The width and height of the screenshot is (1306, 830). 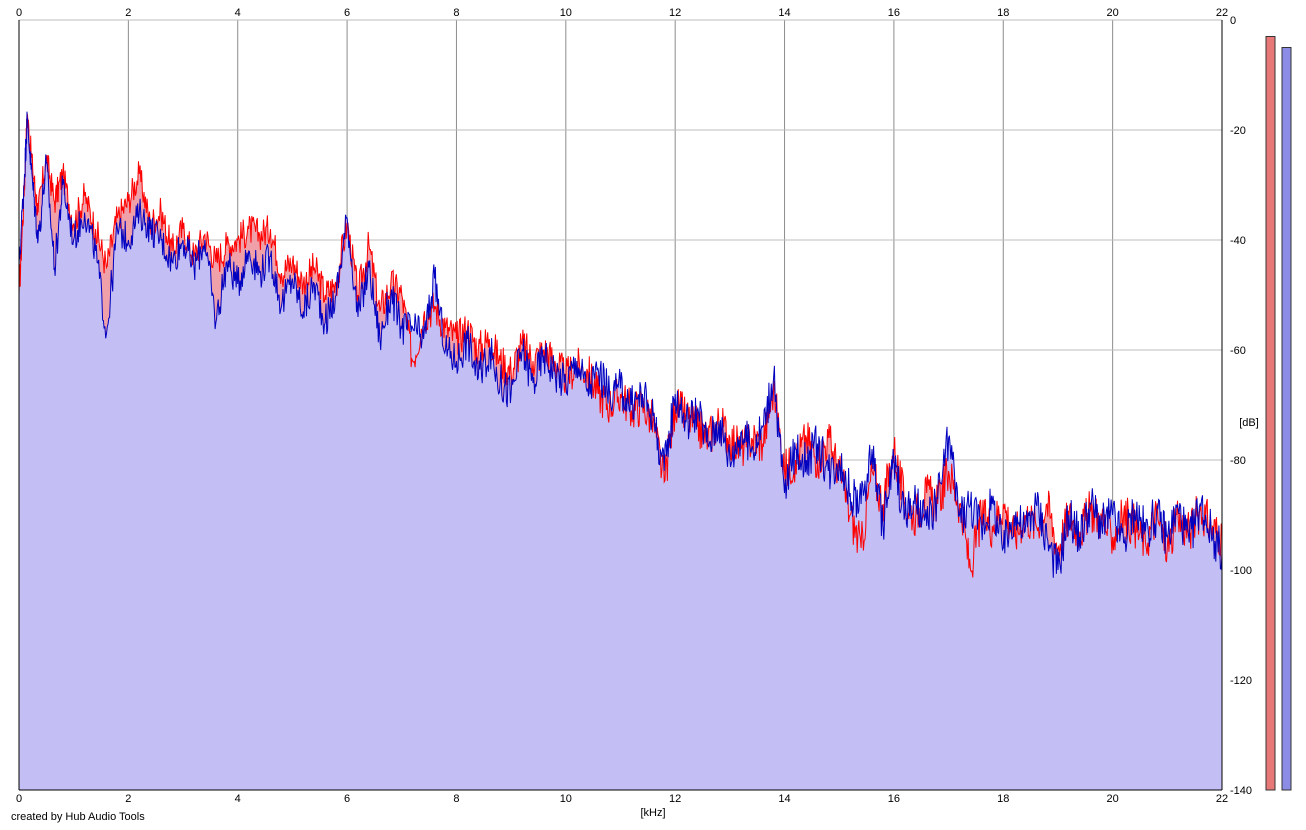 What do you see at coordinates (566, 13) in the screenshot?
I see `x-tick-top-10: 10` at bounding box center [566, 13].